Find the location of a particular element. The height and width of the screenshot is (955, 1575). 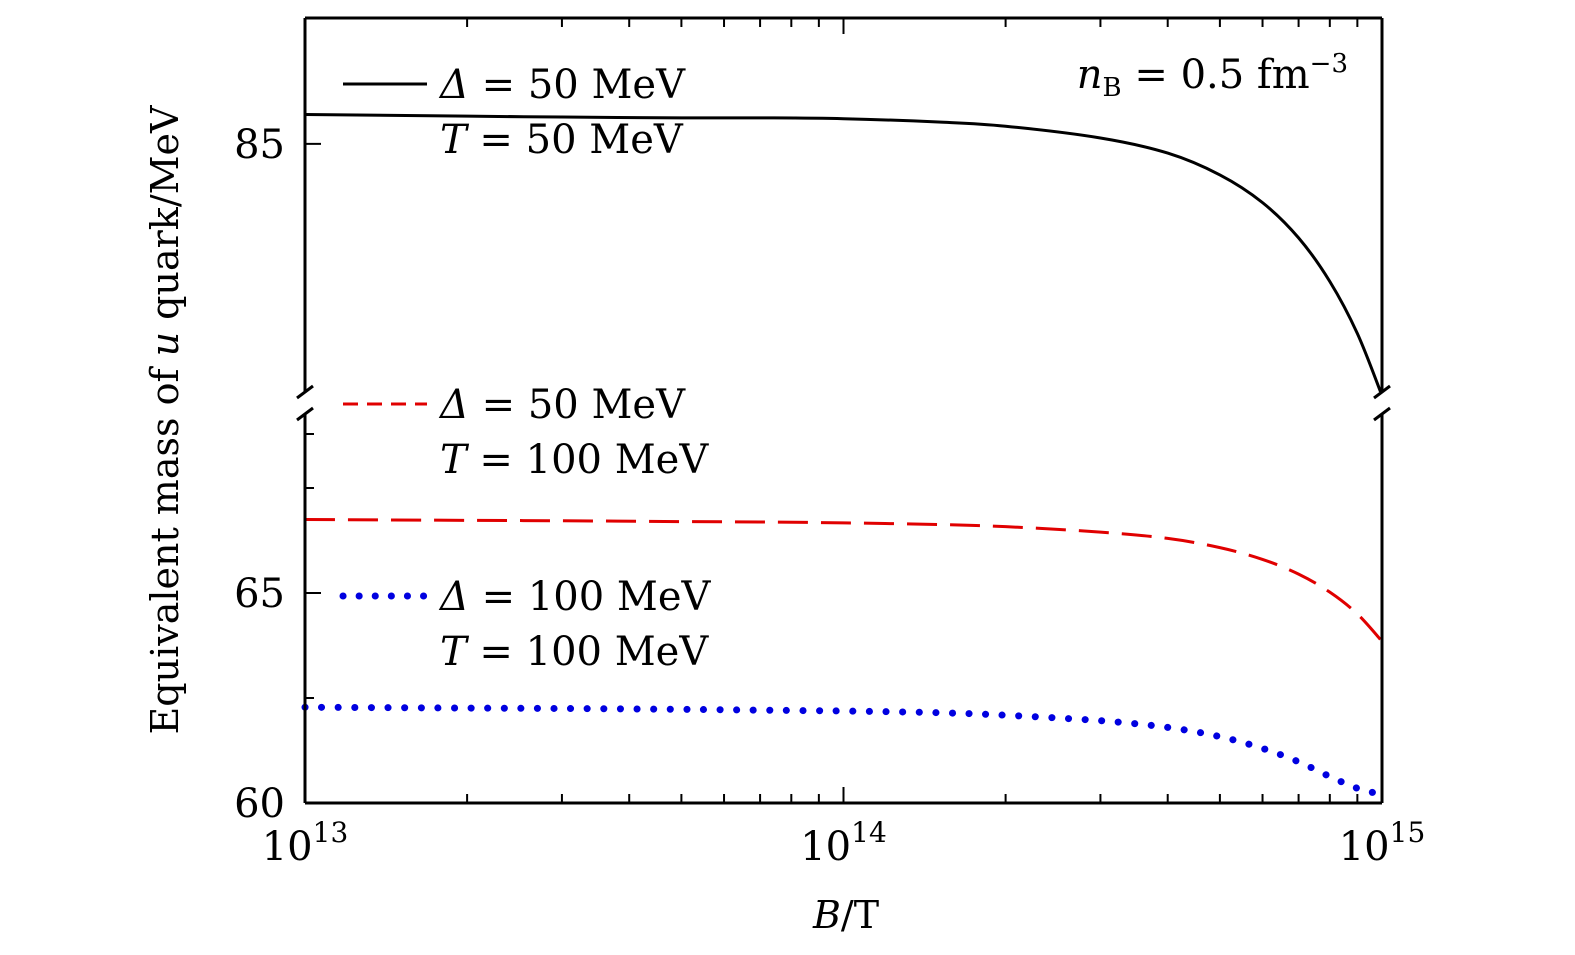

x-tick-label-13: 1013 is located at coordinates (305, 843).